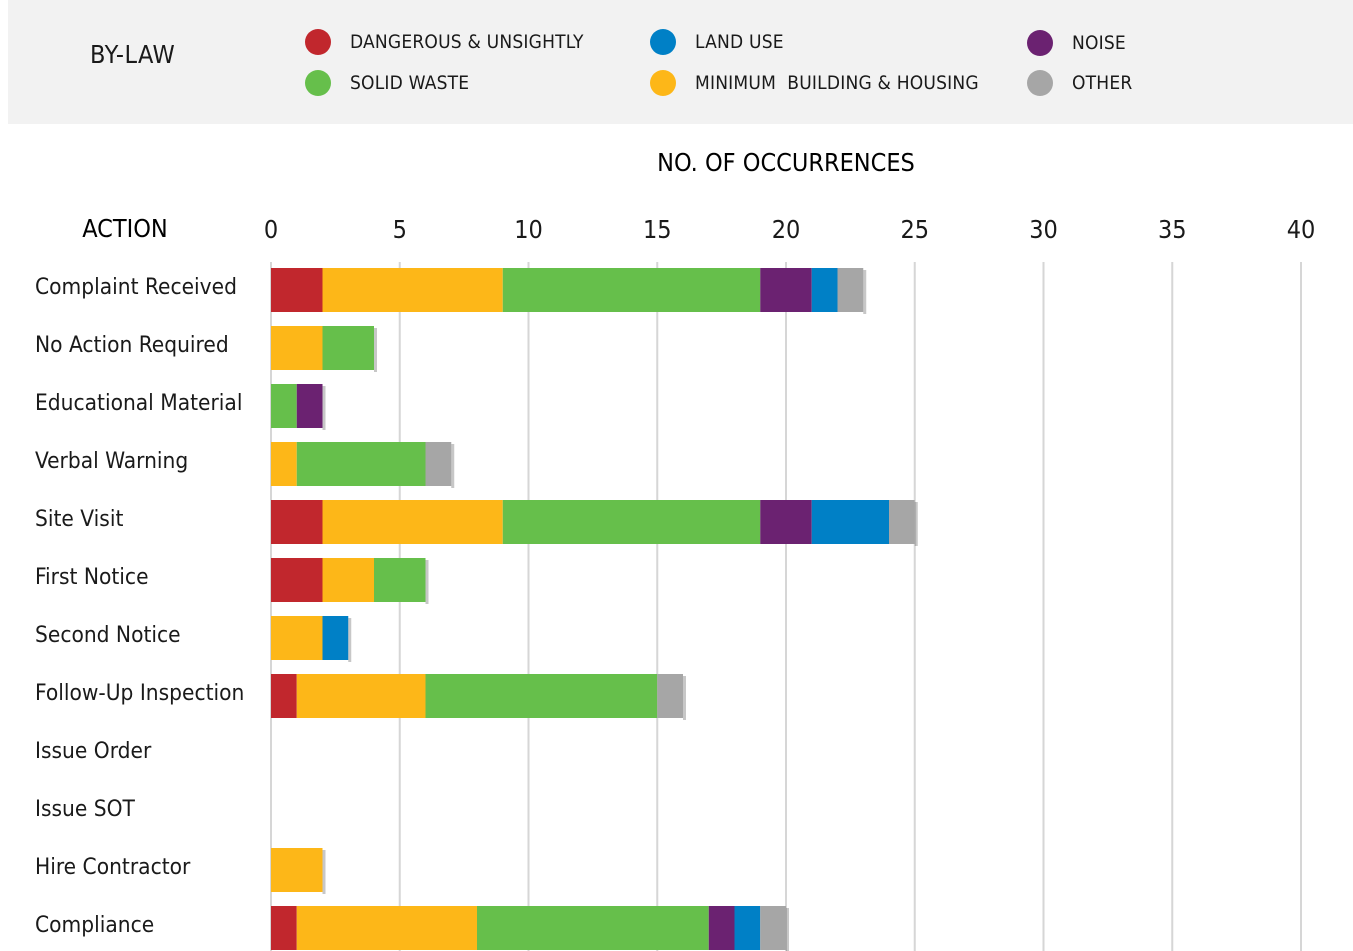 This screenshot has height=951, width=1353. What do you see at coordinates (400, 229) in the screenshot?
I see `x-tick-label: 5` at bounding box center [400, 229].